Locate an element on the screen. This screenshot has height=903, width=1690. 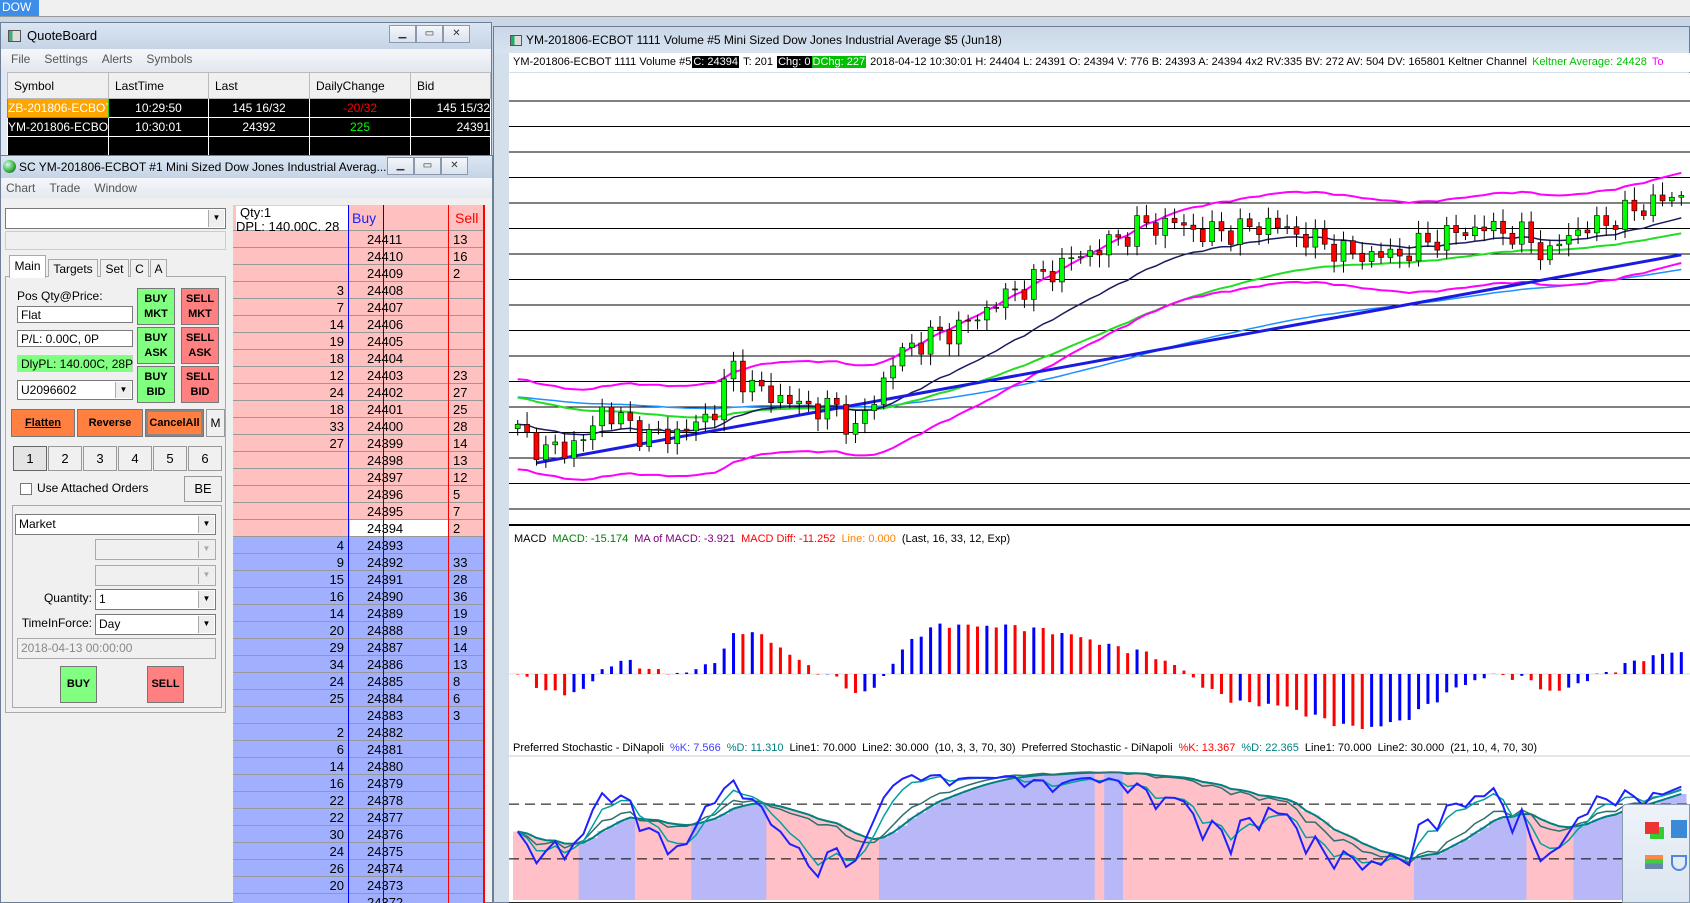
ladder-buy-size: 9 is located at coordinates (340, 562).